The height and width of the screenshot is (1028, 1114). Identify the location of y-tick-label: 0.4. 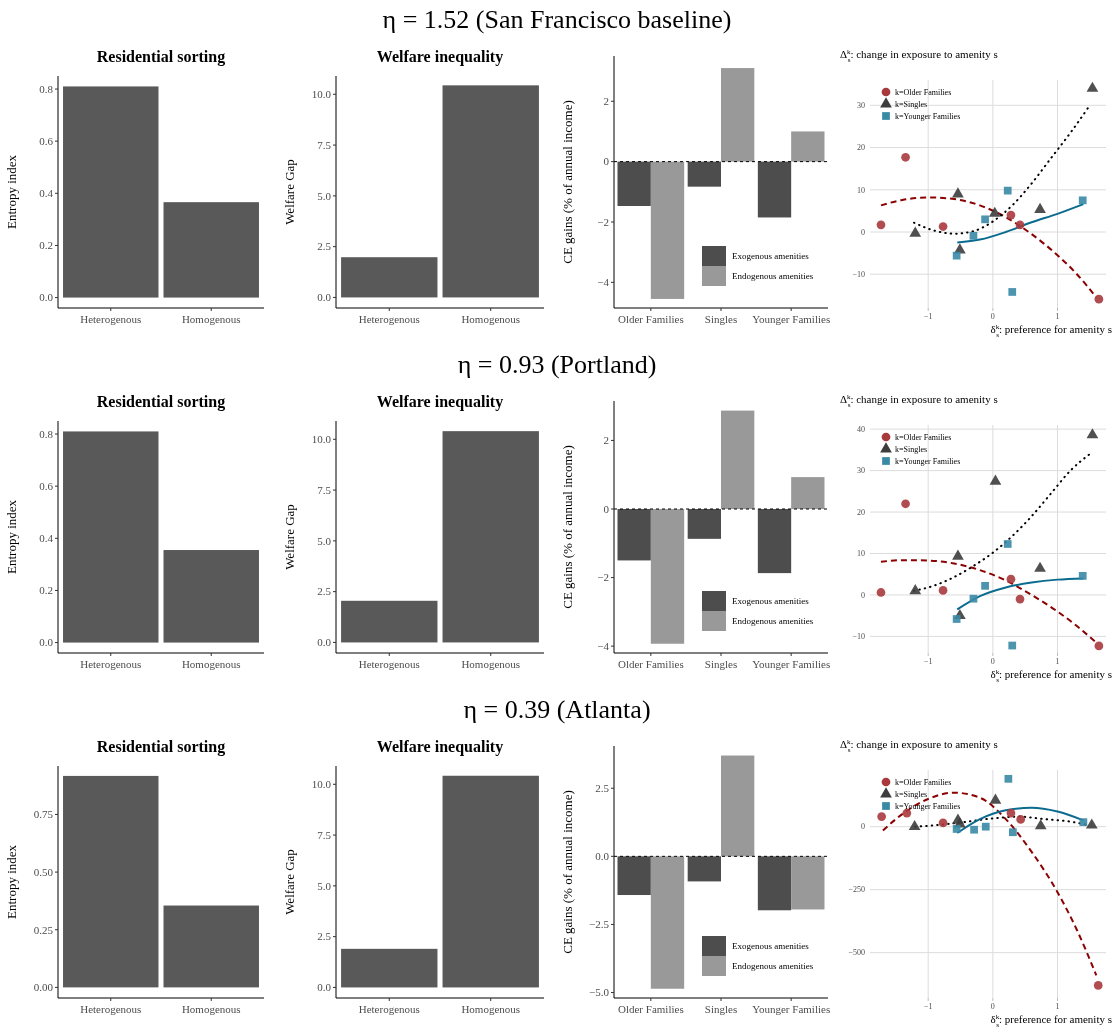
(46, 538).